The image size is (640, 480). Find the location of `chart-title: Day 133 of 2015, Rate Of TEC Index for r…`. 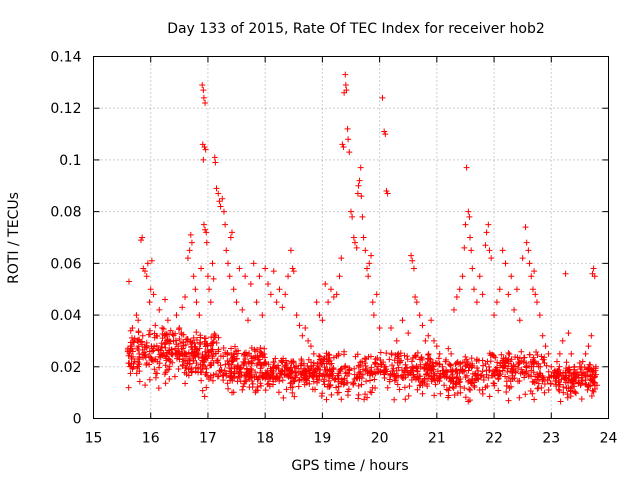

chart-title: Day 133 of 2015, Rate Of TEC Index for r… is located at coordinates (356, 29).